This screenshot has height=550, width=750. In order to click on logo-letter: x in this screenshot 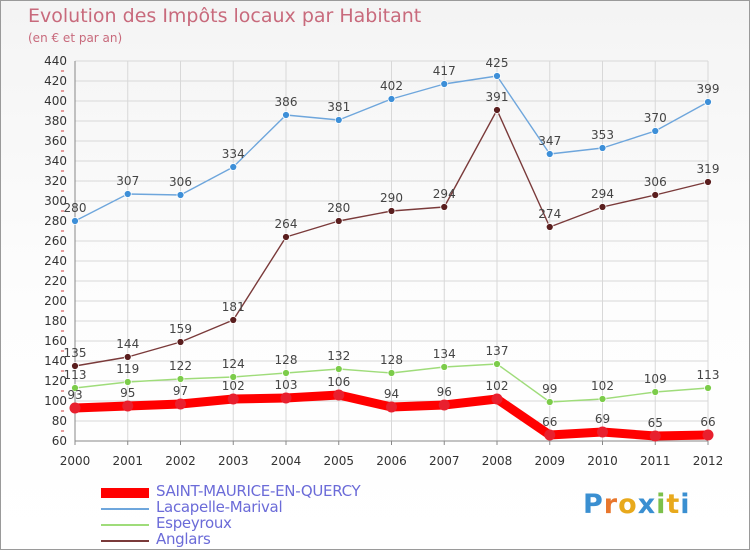, I will do `click(647, 504)`.